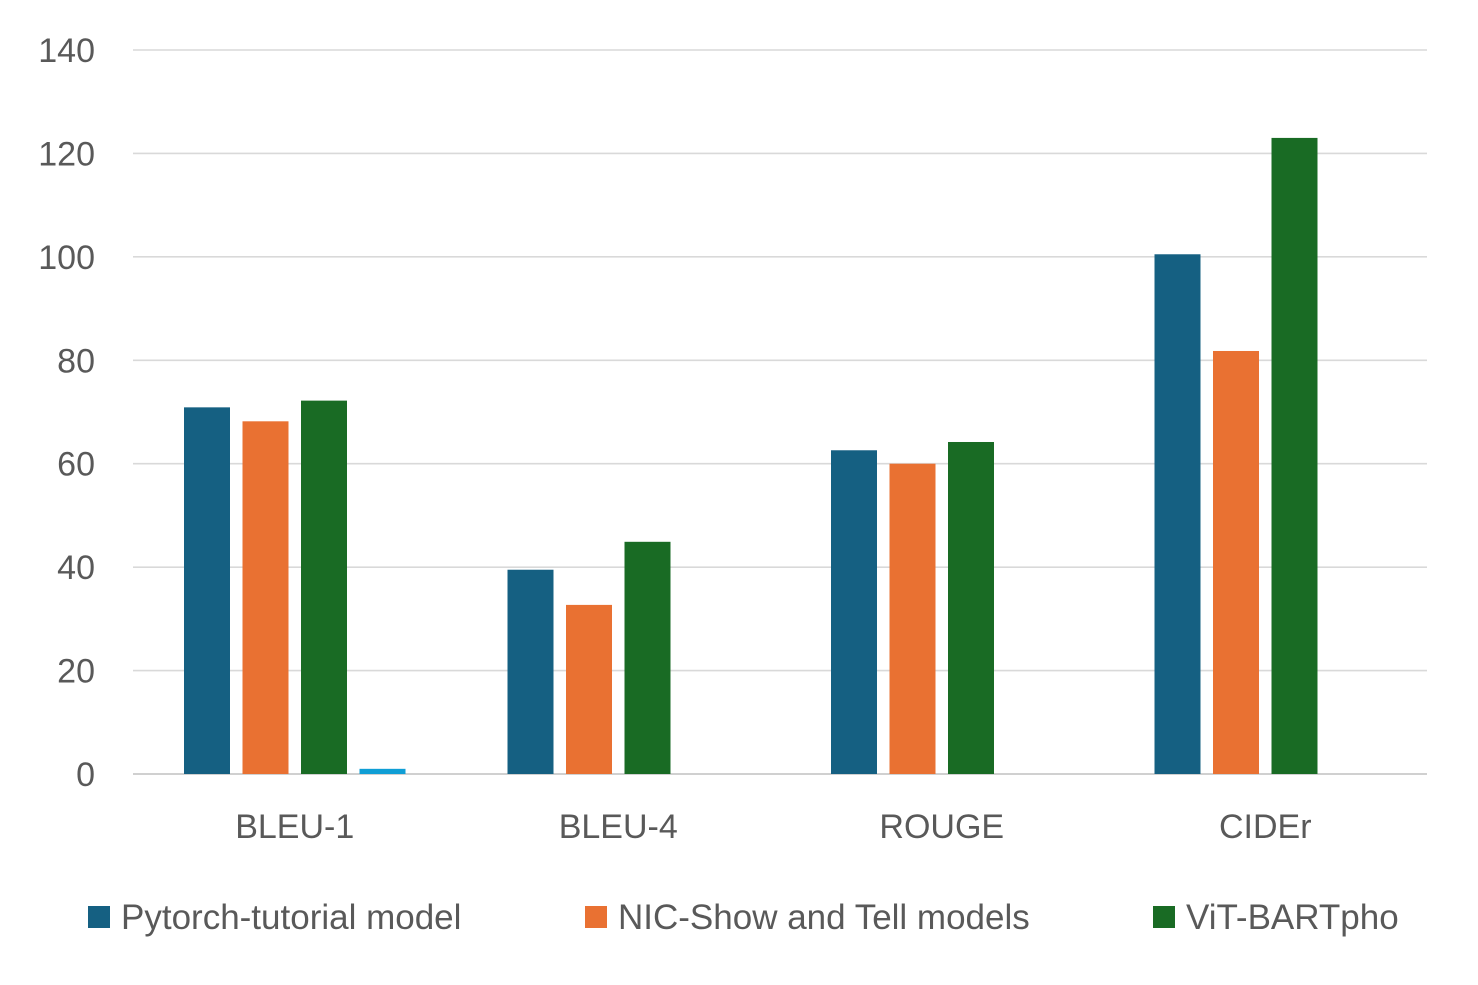 The width and height of the screenshot is (1478, 985). Describe the element at coordinates (941, 827) in the screenshot. I see `x-tick-label: ROUGE` at that location.